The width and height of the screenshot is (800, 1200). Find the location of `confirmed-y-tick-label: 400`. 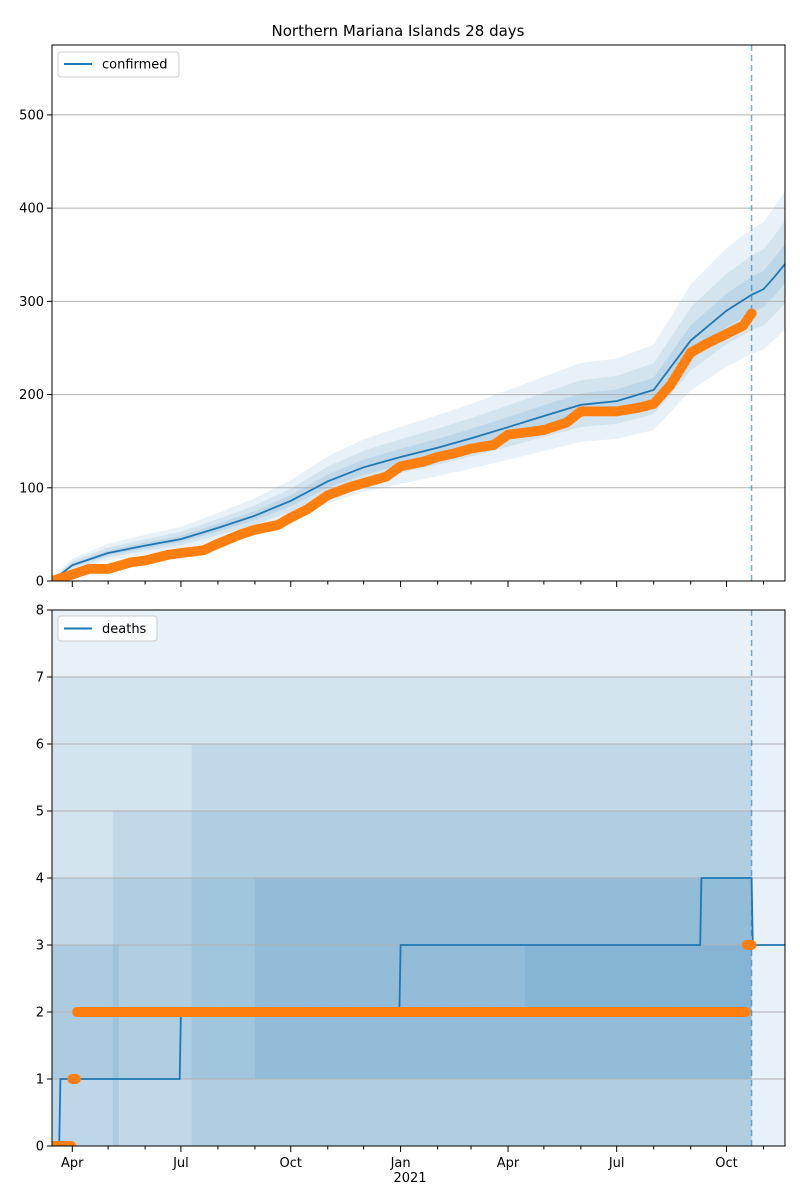

confirmed-y-tick-label: 400 is located at coordinates (31, 209).